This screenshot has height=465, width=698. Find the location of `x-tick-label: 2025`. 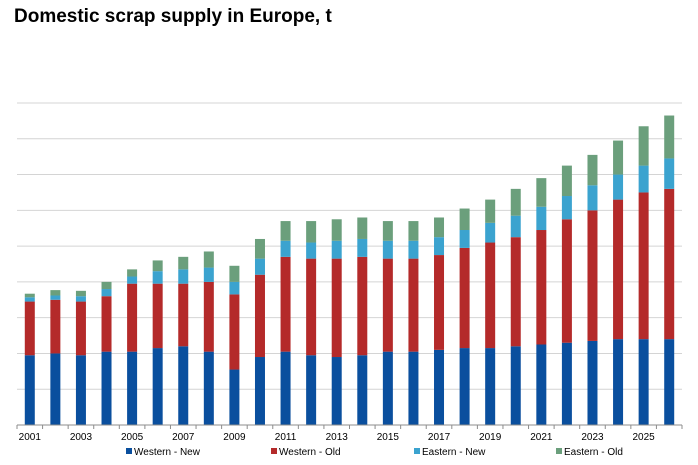

x-tick-label: 2025 is located at coordinates (644, 437).